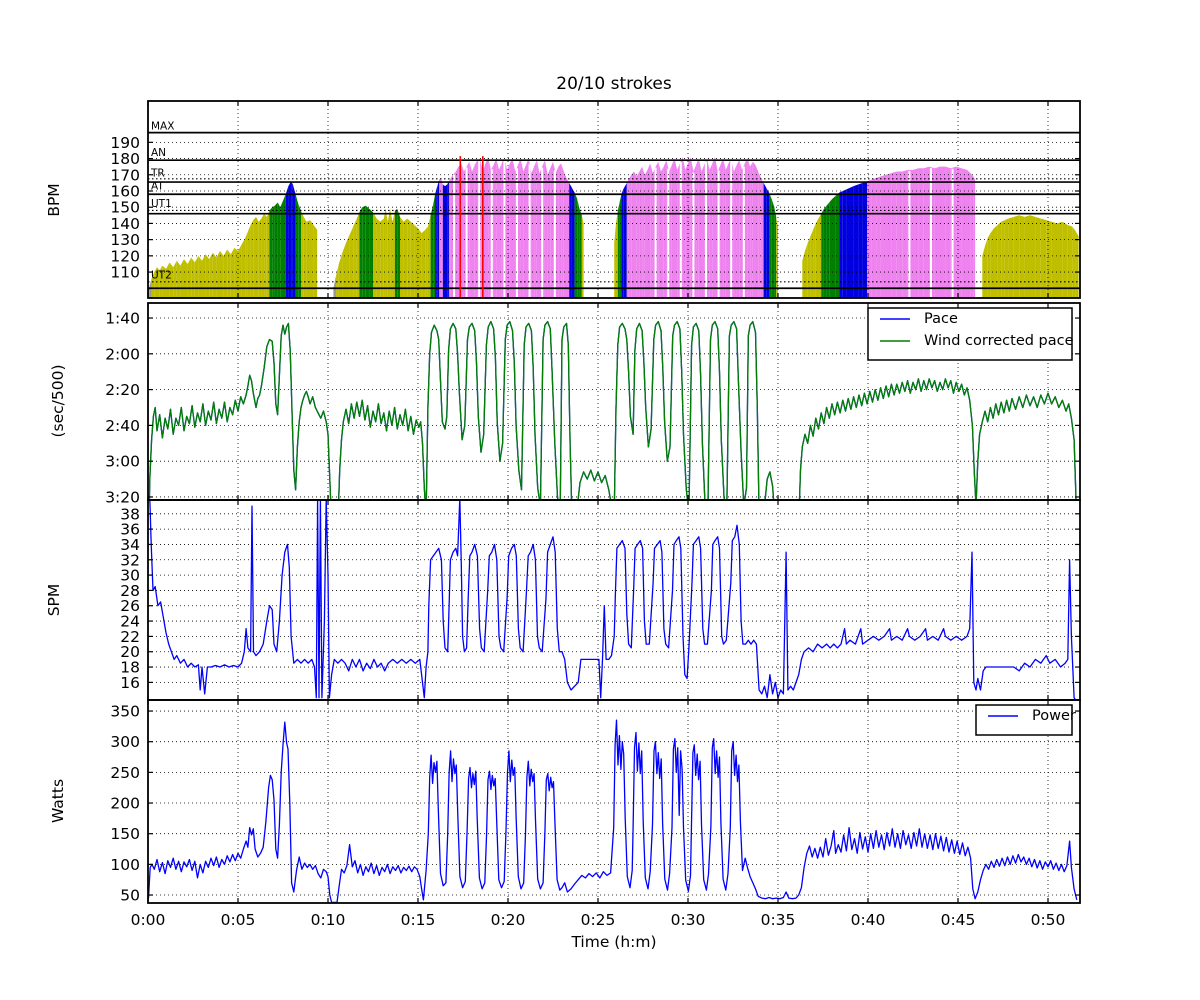 Image resolution: width=1200 pixels, height=1000 pixels. I want to click on y-tick-label: 140, so click(125, 224).